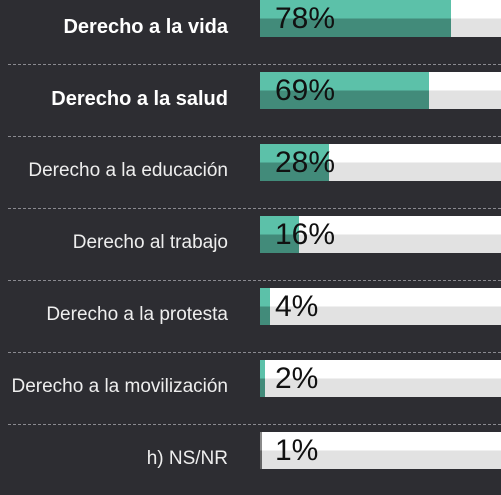  What do you see at coordinates (145, 27) in the screenshot?
I see `category-text: Derecho a la vida` at bounding box center [145, 27].